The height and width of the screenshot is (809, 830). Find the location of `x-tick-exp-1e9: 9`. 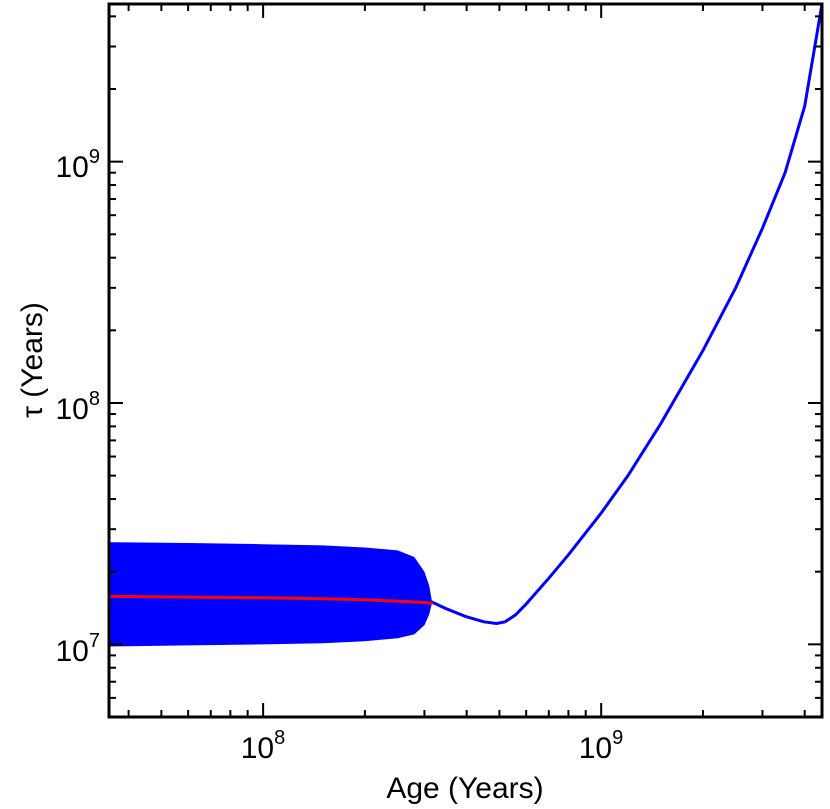

x-tick-exp-1e9: 9 is located at coordinates (617, 738).